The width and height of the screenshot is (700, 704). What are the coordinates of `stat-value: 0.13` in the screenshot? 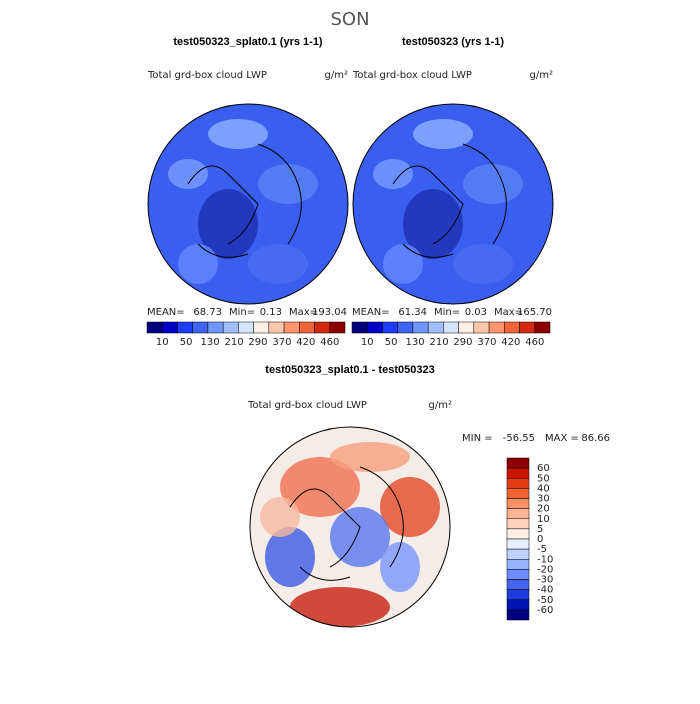 It's located at (271, 312).